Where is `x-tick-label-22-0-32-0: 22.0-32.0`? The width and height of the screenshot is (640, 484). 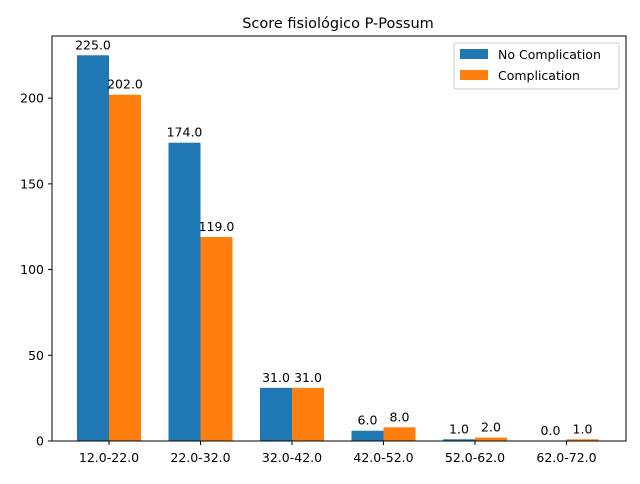
x-tick-label-22-0-32-0: 22.0-32.0 is located at coordinates (200, 457).